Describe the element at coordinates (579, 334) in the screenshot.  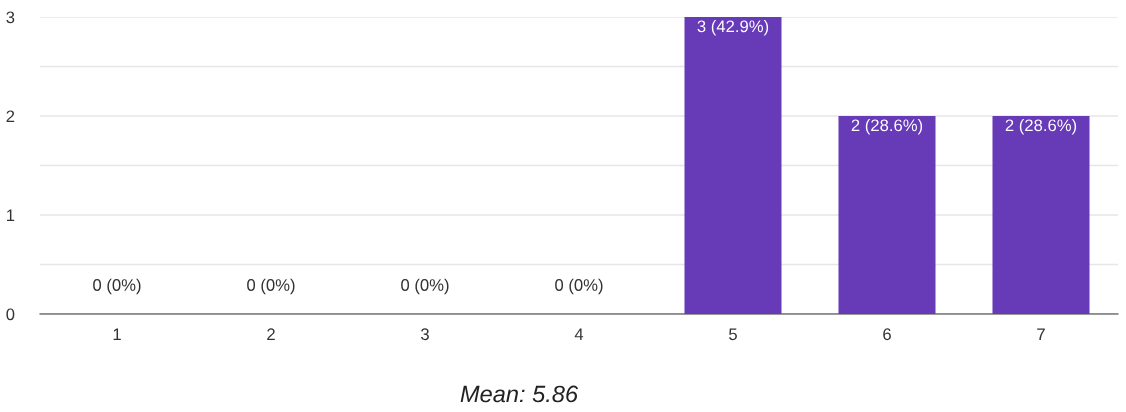
I see `x-tick-label: 4` at that location.